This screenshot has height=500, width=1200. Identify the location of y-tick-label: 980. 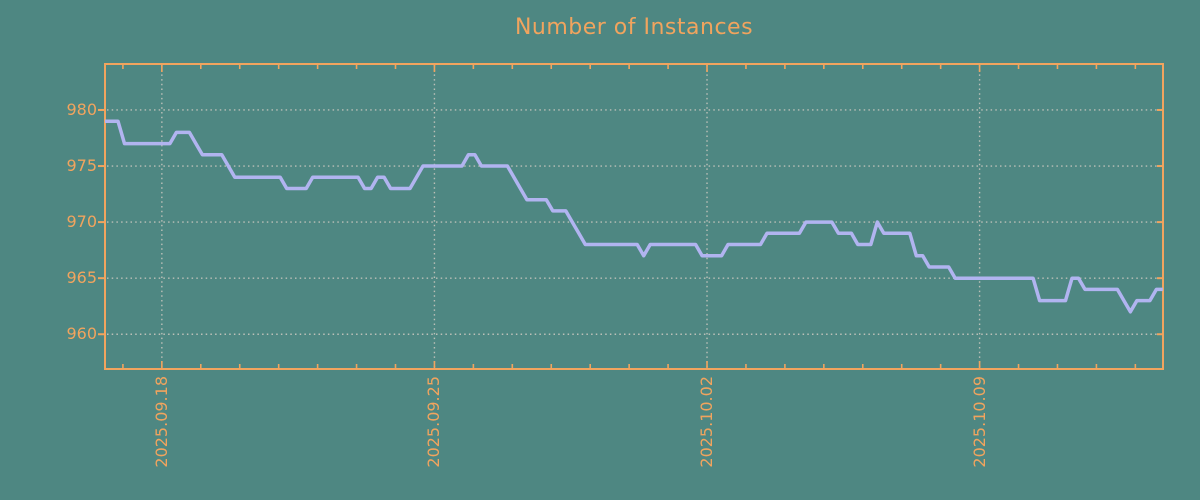
(81, 109).